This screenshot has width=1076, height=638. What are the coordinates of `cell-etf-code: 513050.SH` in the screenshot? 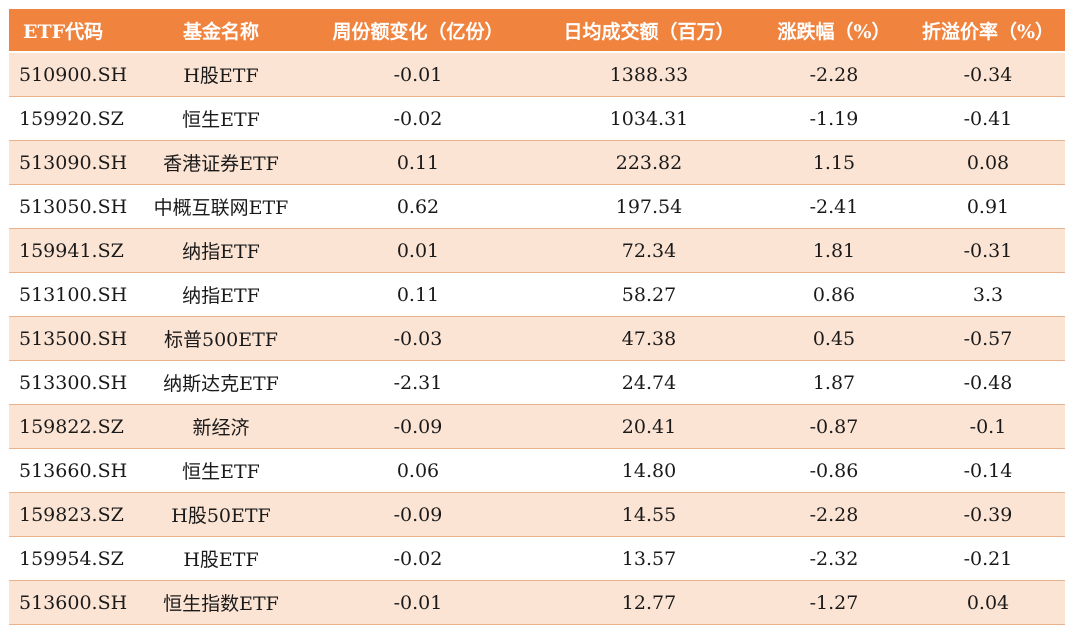 It's located at (73, 206).